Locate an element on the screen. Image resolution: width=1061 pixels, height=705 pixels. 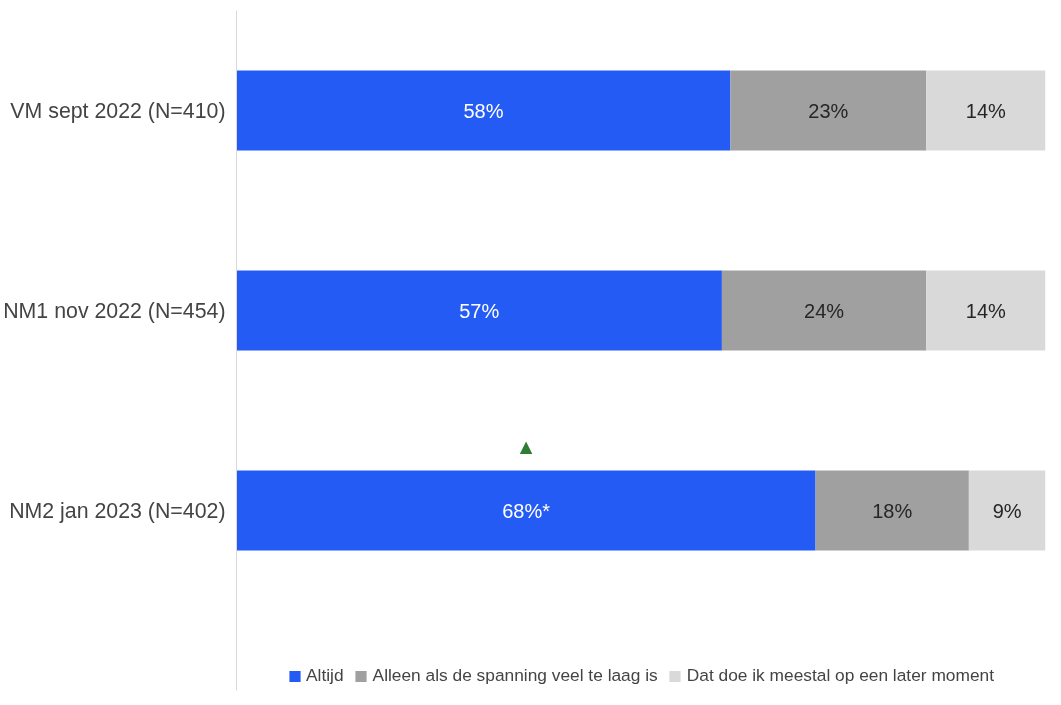
data-label: 58% is located at coordinates (483, 110).